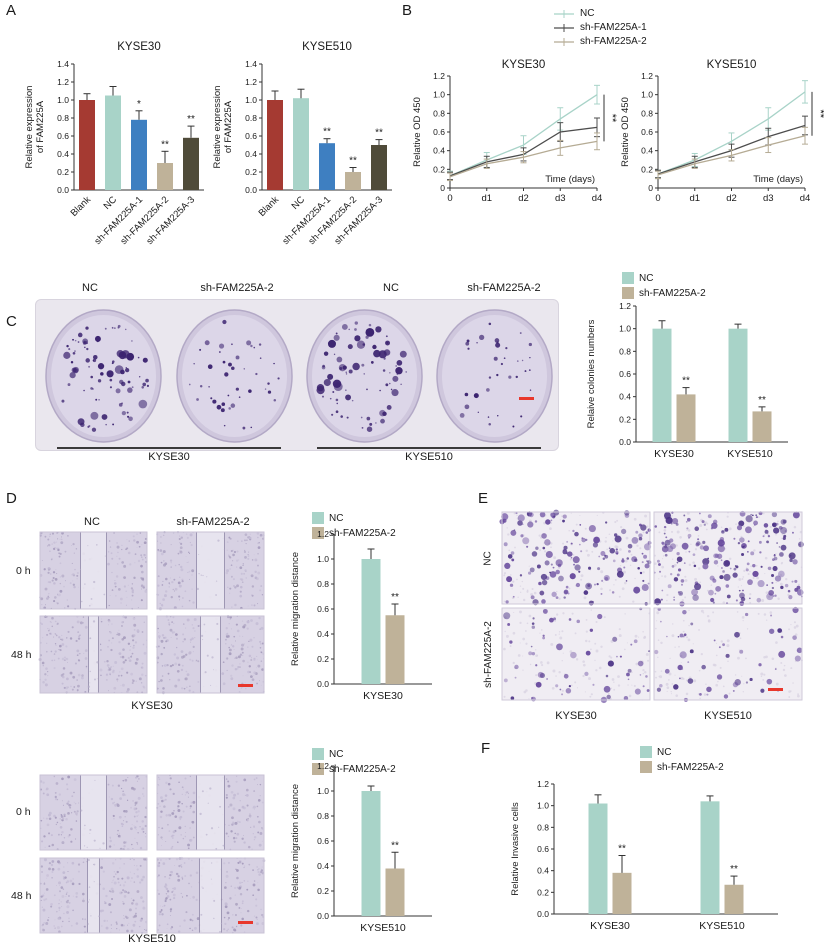  I want to click on panel-label-f: F, so click(486, 748).